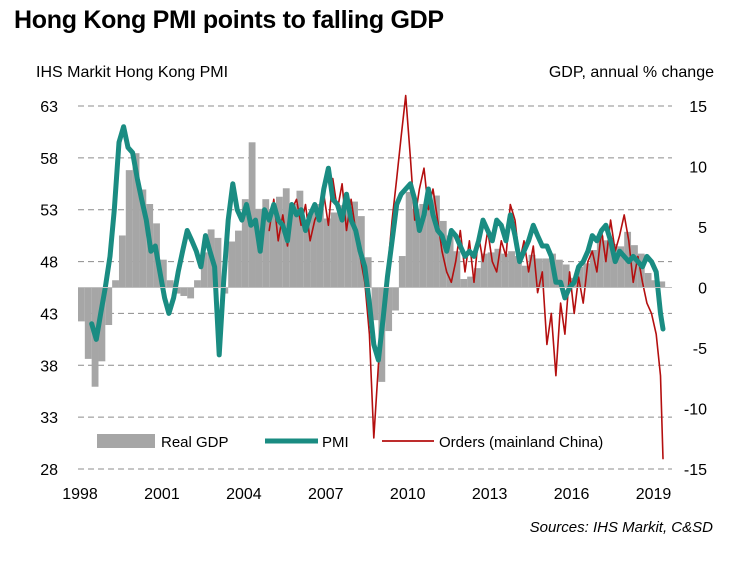 The width and height of the screenshot is (751, 563). Describe the element at coordinates (335, 442) in the screenshot. I see `legend-pmi-label: PMI` at that location.